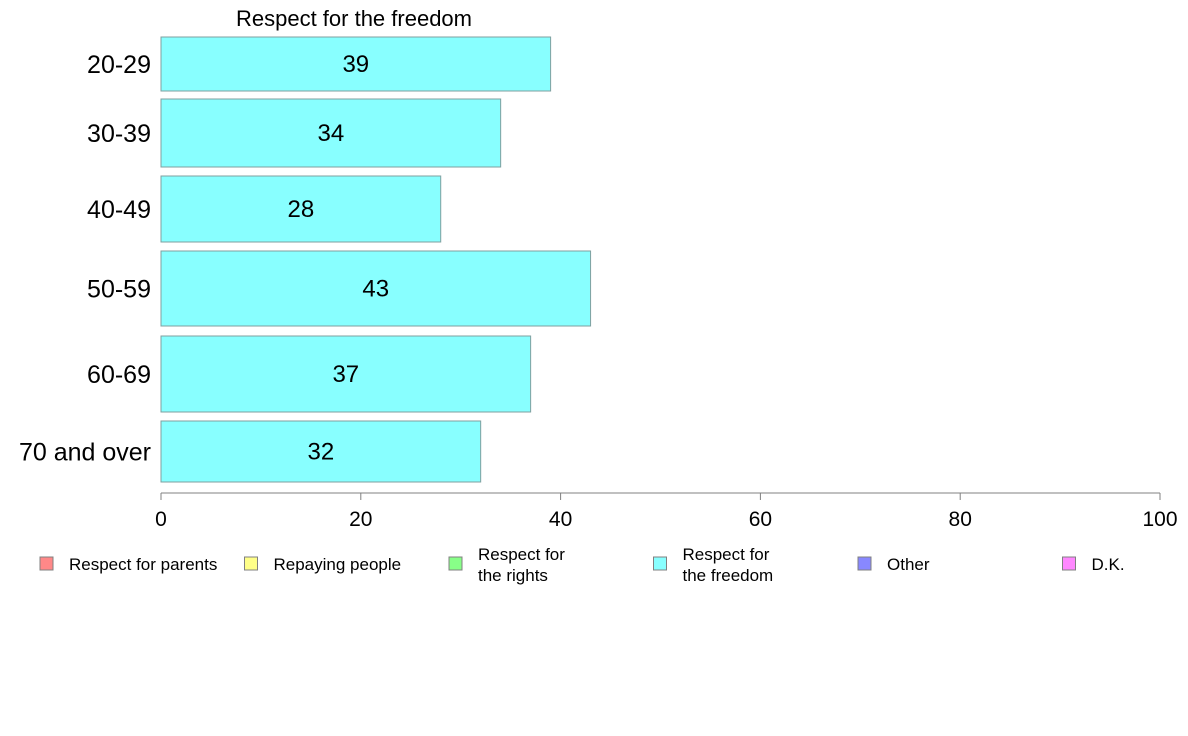 This screenshot has width=1188, height=736. I want to click on bar-value-label: 43, so click(375, 289).